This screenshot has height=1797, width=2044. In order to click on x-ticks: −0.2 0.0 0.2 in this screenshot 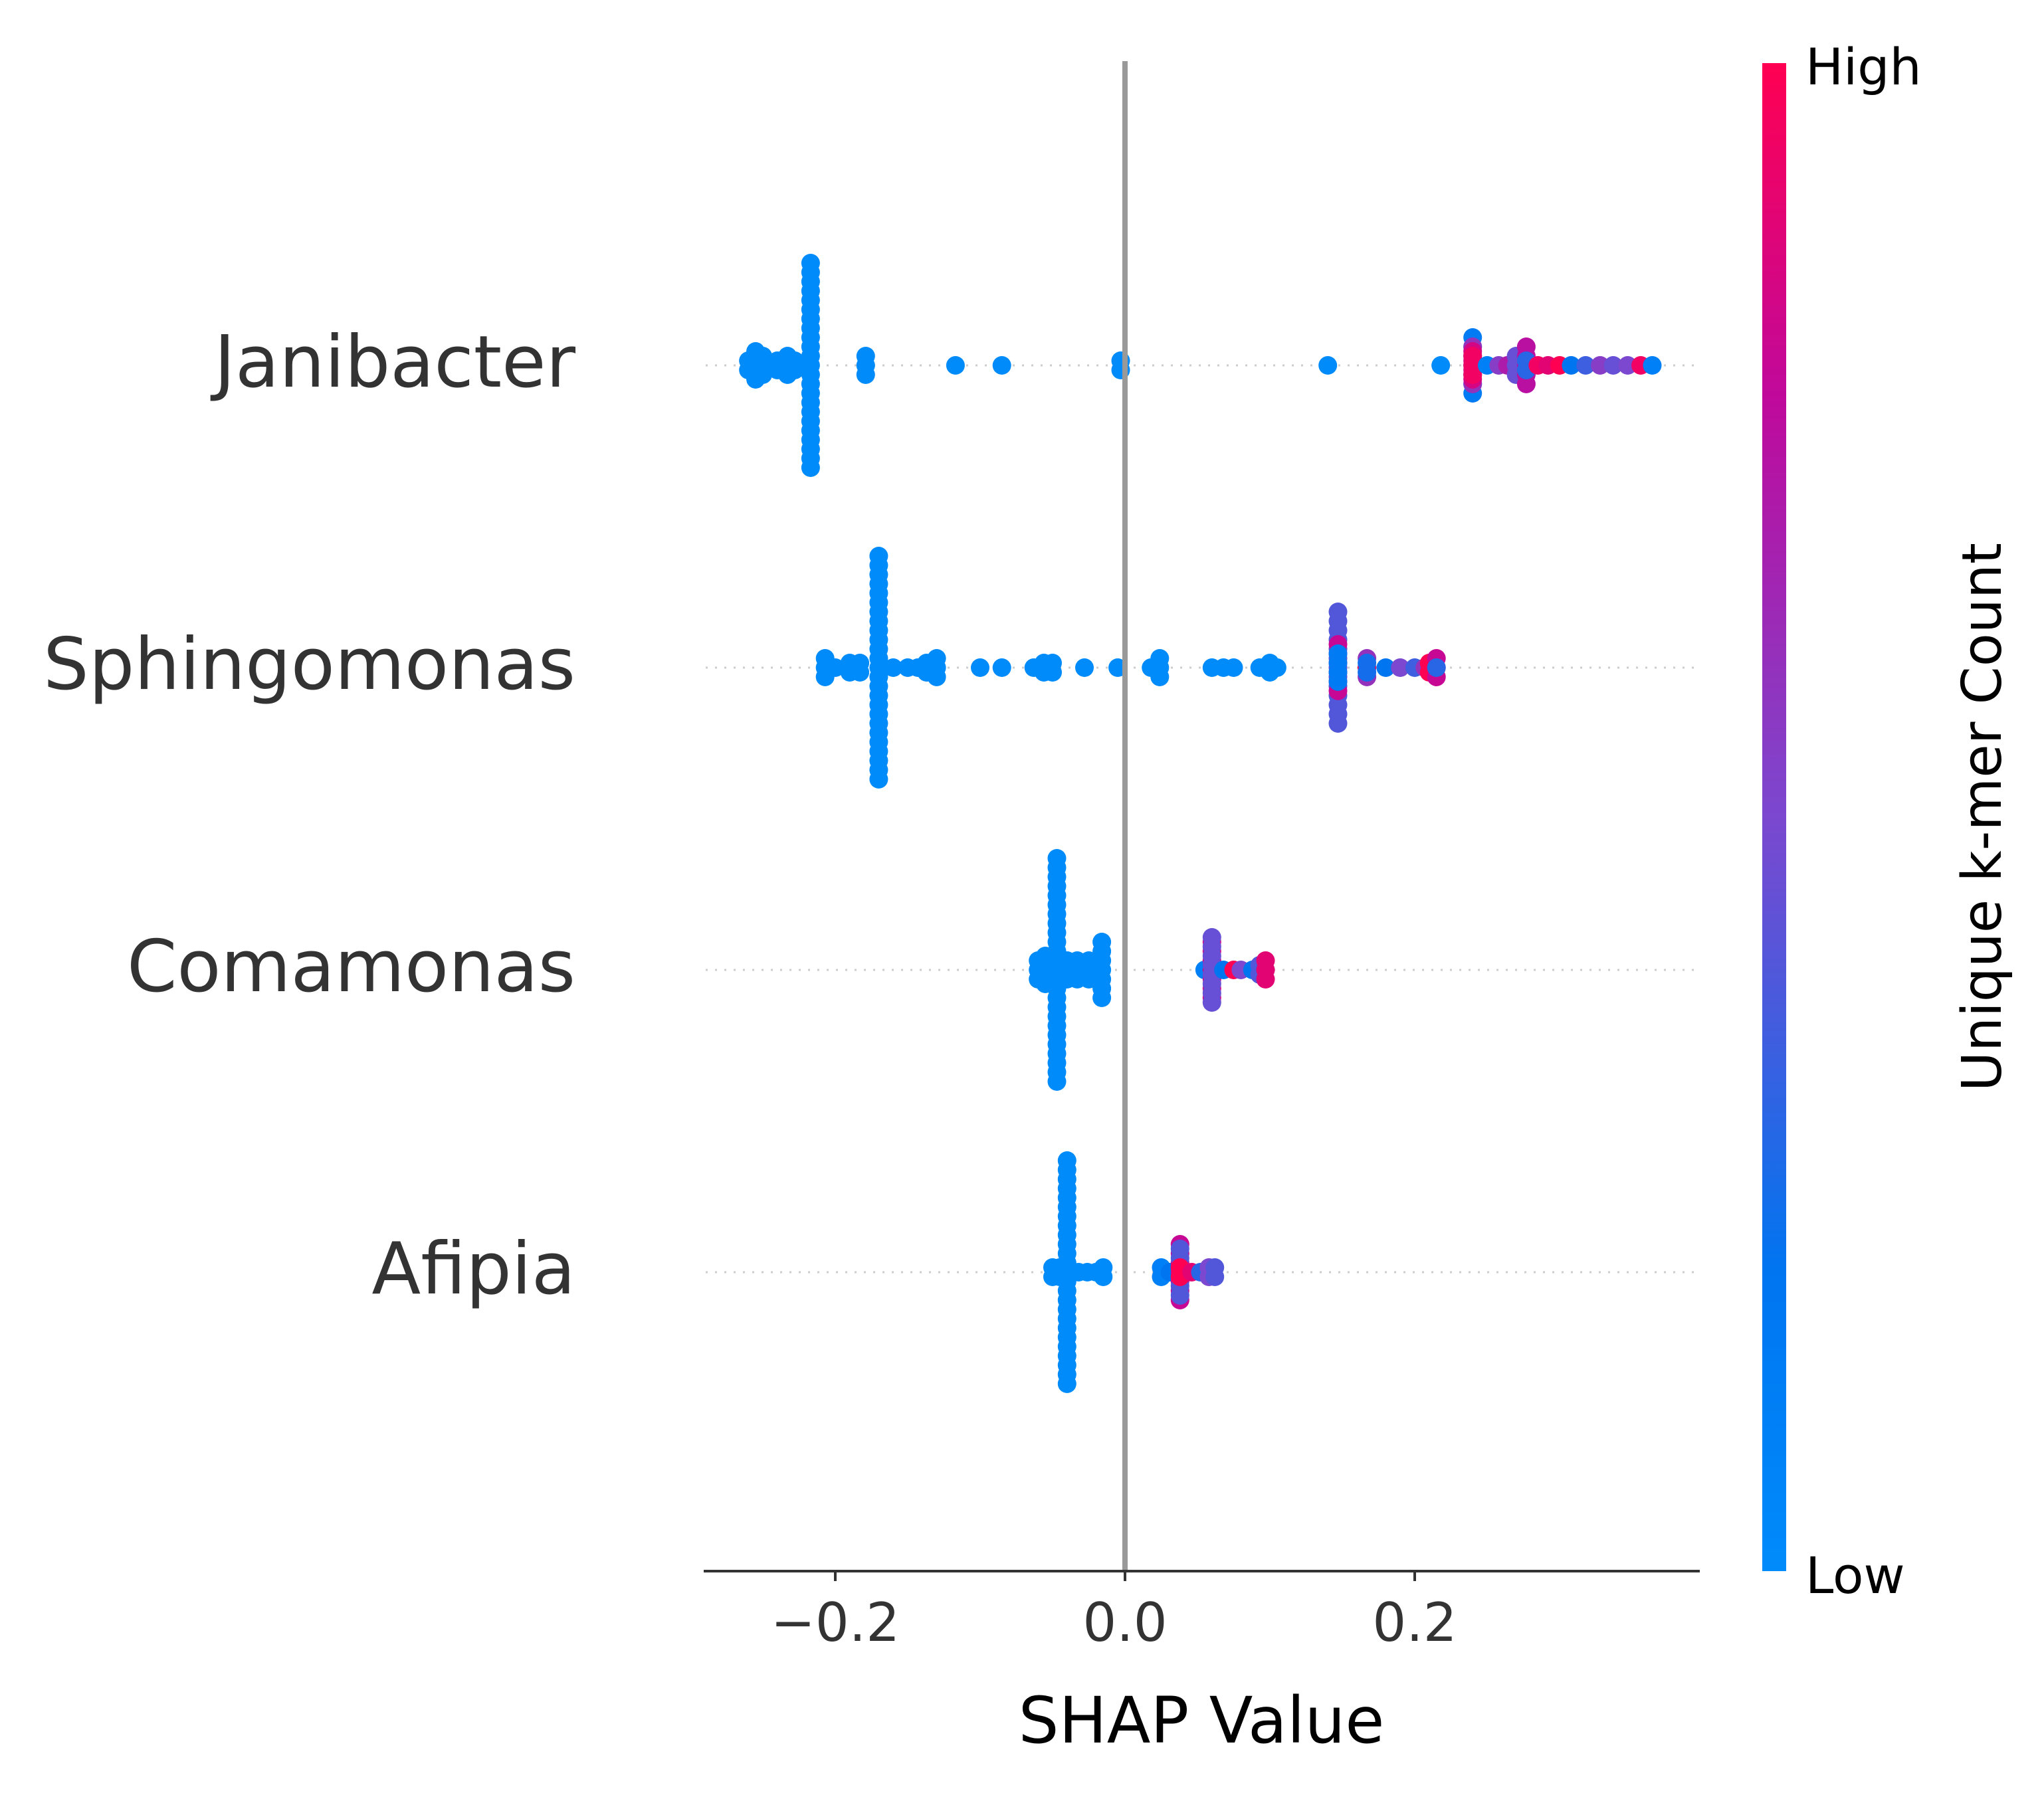, I will do `click(1114, 1612)`.